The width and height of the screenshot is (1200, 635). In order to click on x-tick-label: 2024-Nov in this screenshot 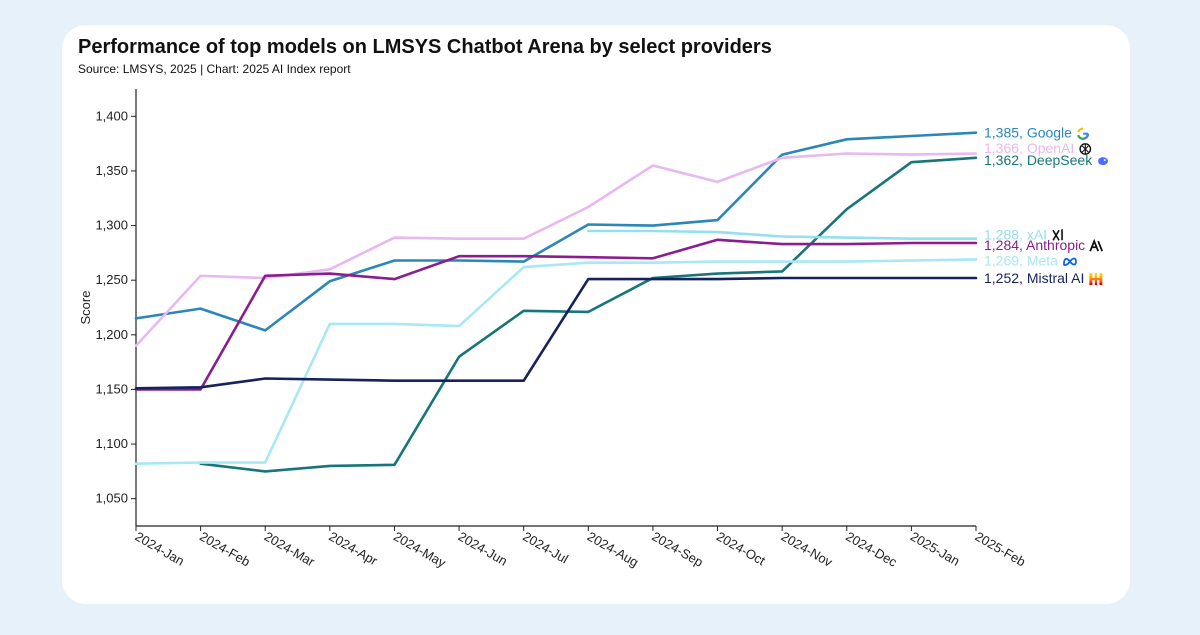, I will do `click(807, 549)`.